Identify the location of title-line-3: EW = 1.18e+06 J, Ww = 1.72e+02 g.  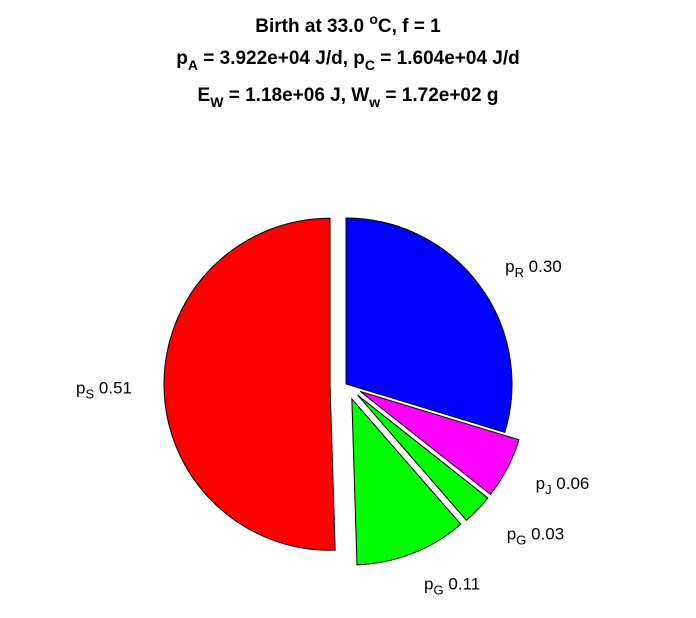
(348, 97).